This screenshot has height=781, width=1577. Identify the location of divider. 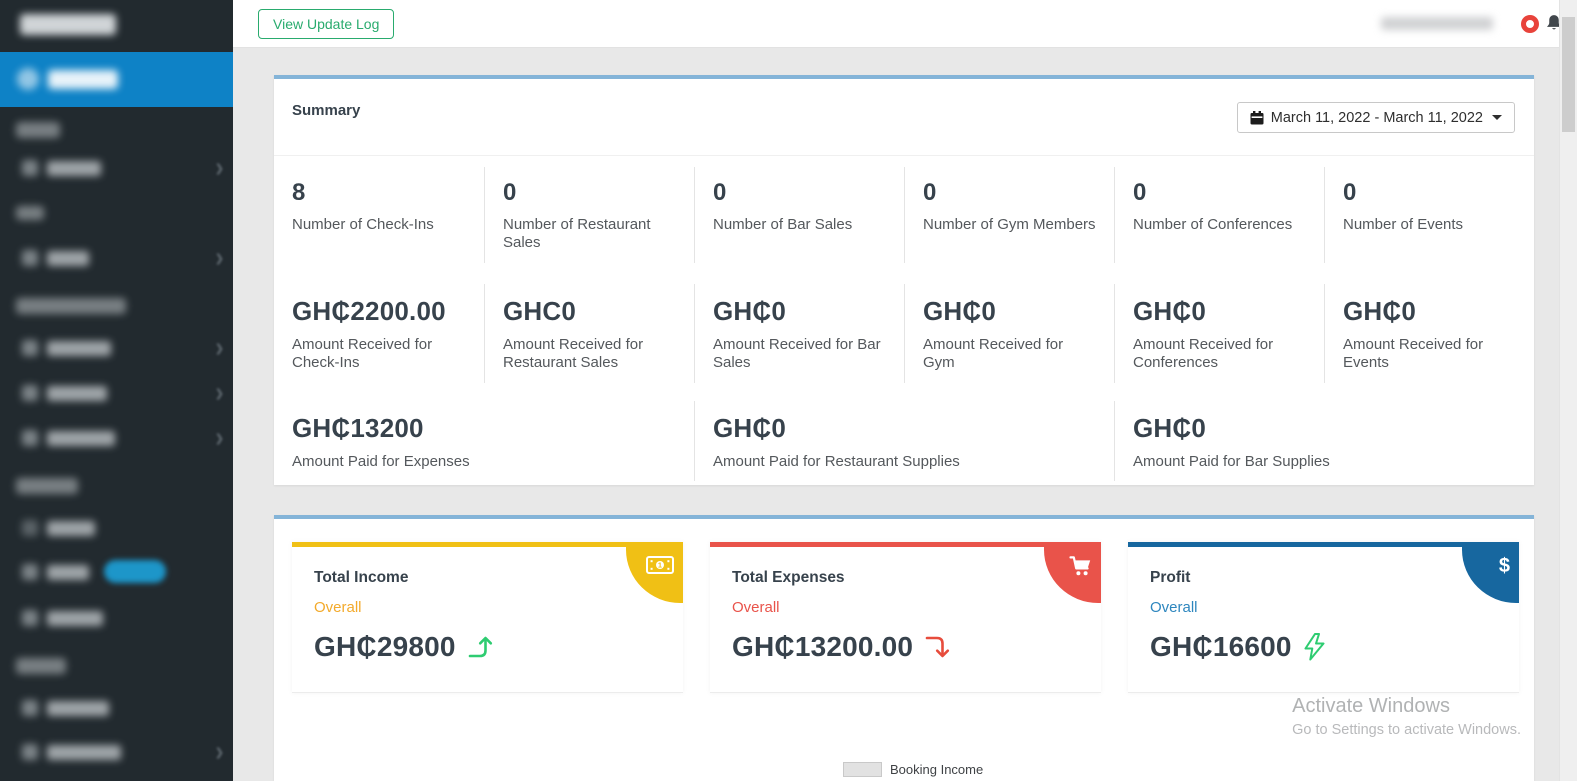
(904, 155).